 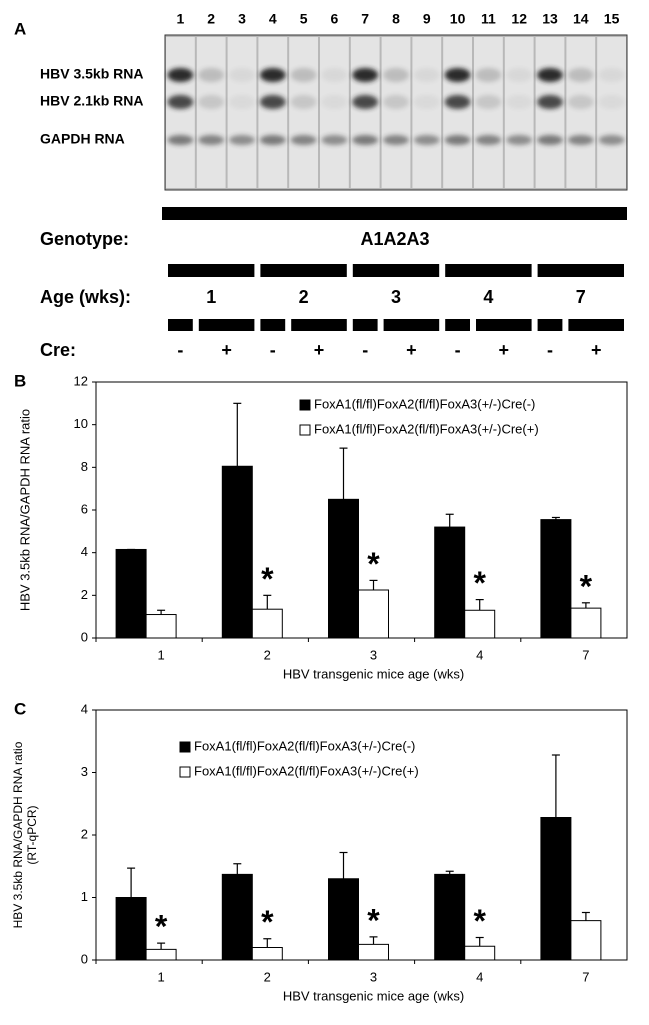 What do you see at coordinates (82, 139) in the screenshot?
I see `row-label: GAPDH RNA` at bounding box center [82, 139].